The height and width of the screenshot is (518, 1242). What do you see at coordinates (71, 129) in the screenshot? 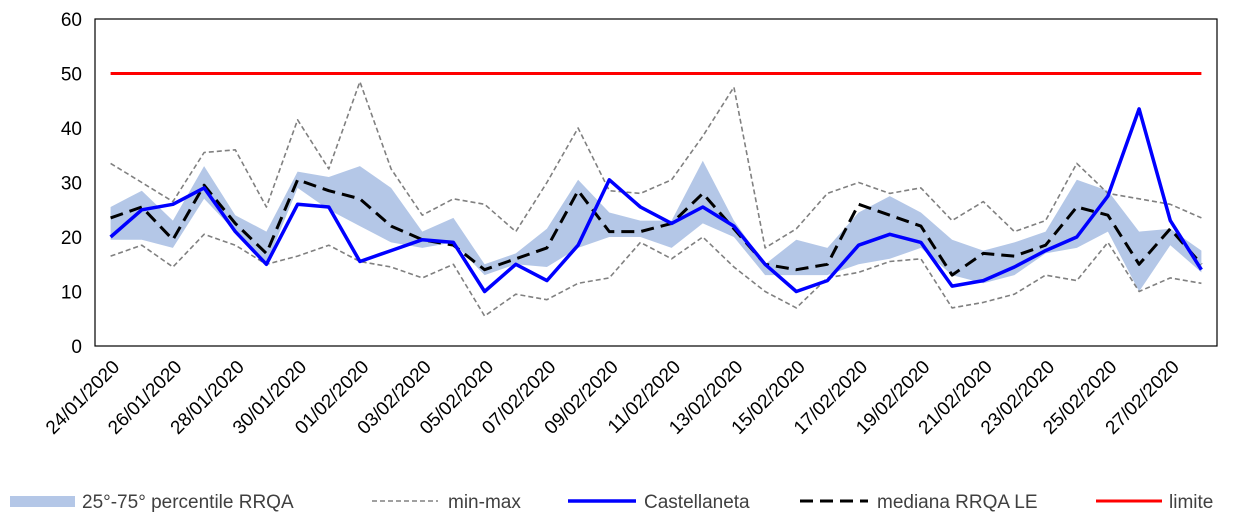
I see `y-tick-label: 40` at bounding box center [71, 129].